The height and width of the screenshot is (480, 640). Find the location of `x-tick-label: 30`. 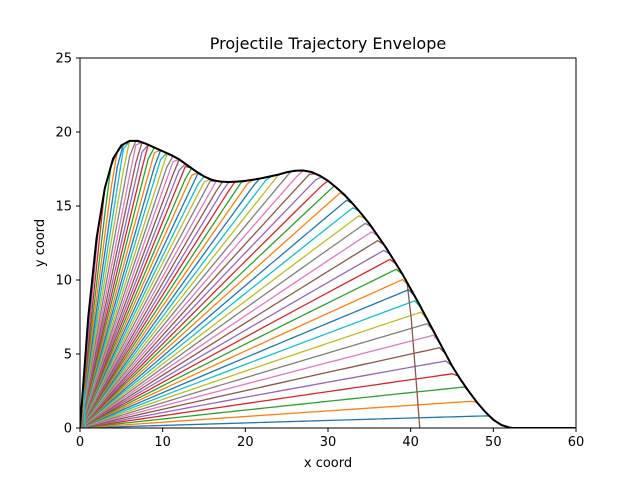

x-tick-label: 30 is located at coordinates (328, 442).